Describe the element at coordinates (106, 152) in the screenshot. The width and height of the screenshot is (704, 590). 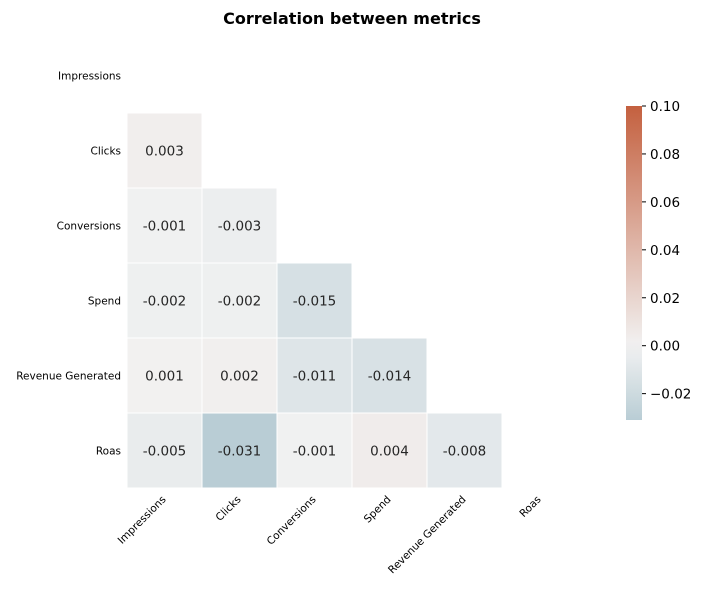
I see `y-tick-label: Clicks` at that location.